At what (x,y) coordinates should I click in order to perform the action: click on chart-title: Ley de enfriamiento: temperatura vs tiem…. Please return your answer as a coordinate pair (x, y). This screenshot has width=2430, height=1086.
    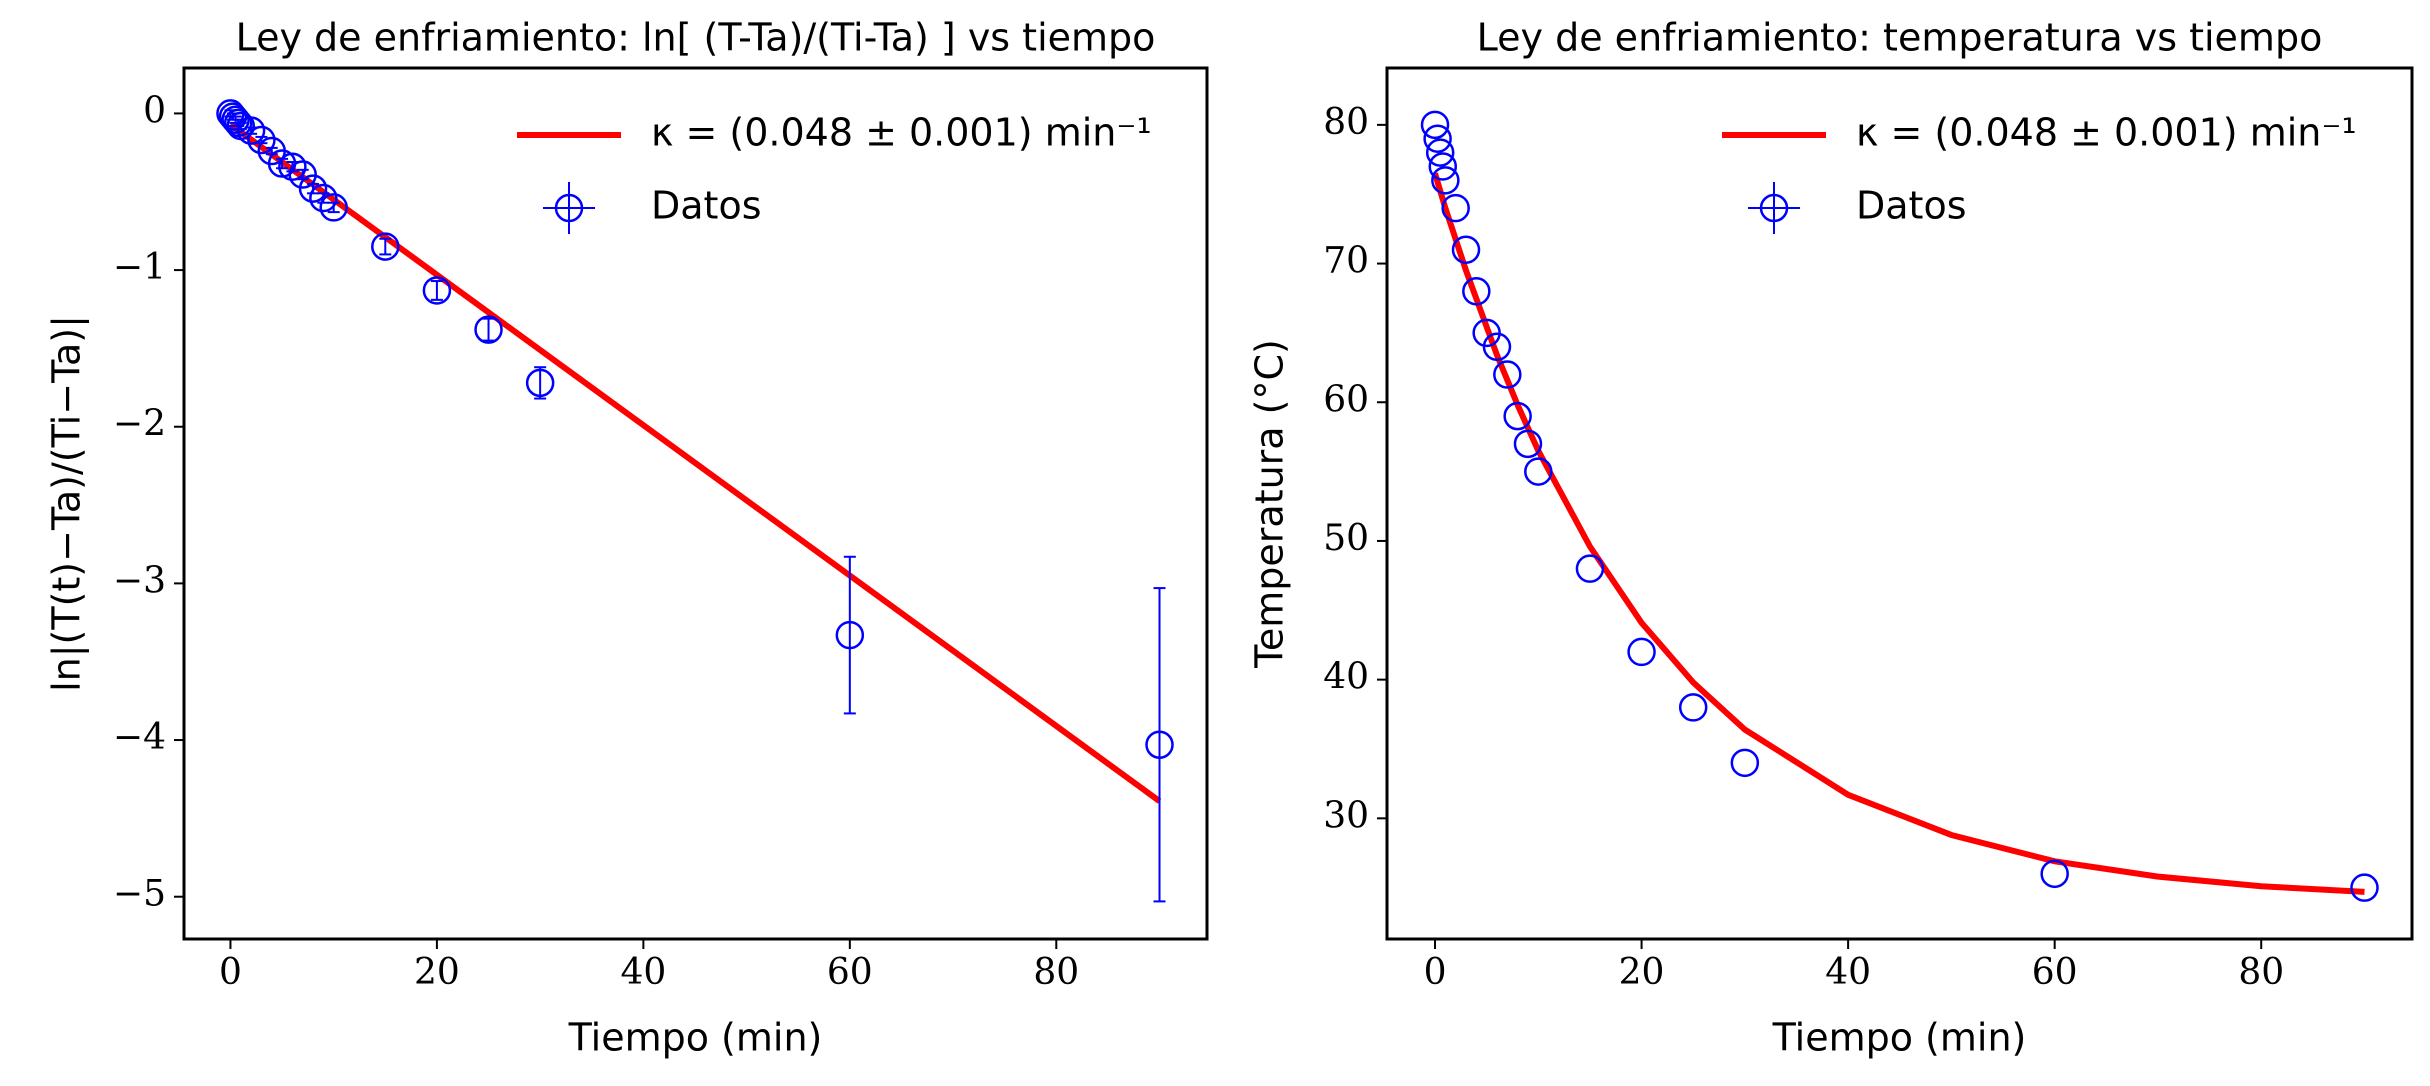
    Looking at the image, I should click on (1900, 38).